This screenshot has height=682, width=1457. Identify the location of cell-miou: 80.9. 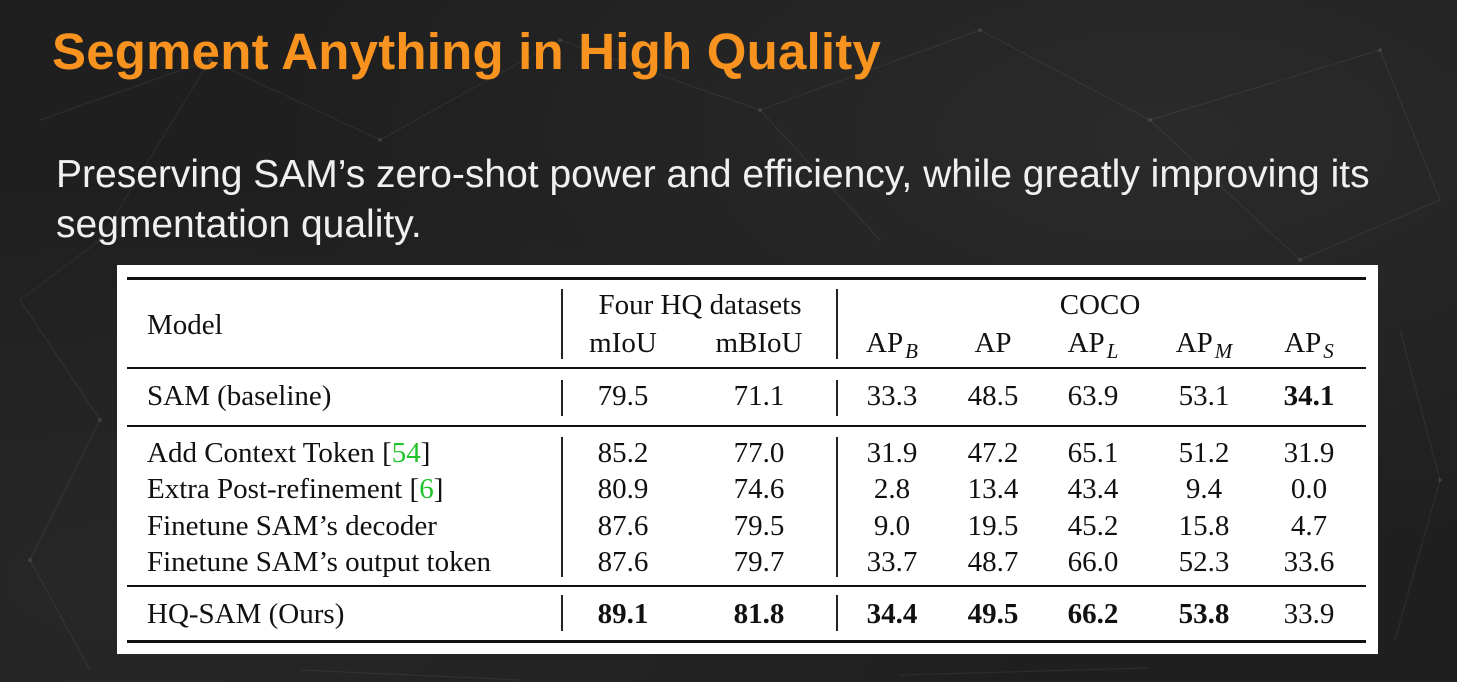
(623, 489).